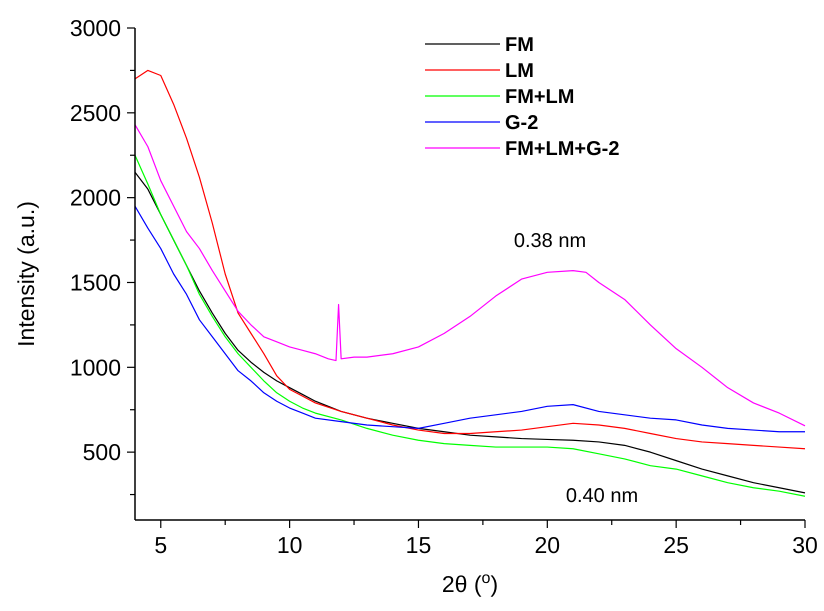 The height and width of the screenshot is (611, 824). I want to click on legend-label: LM, so click(519, 71).